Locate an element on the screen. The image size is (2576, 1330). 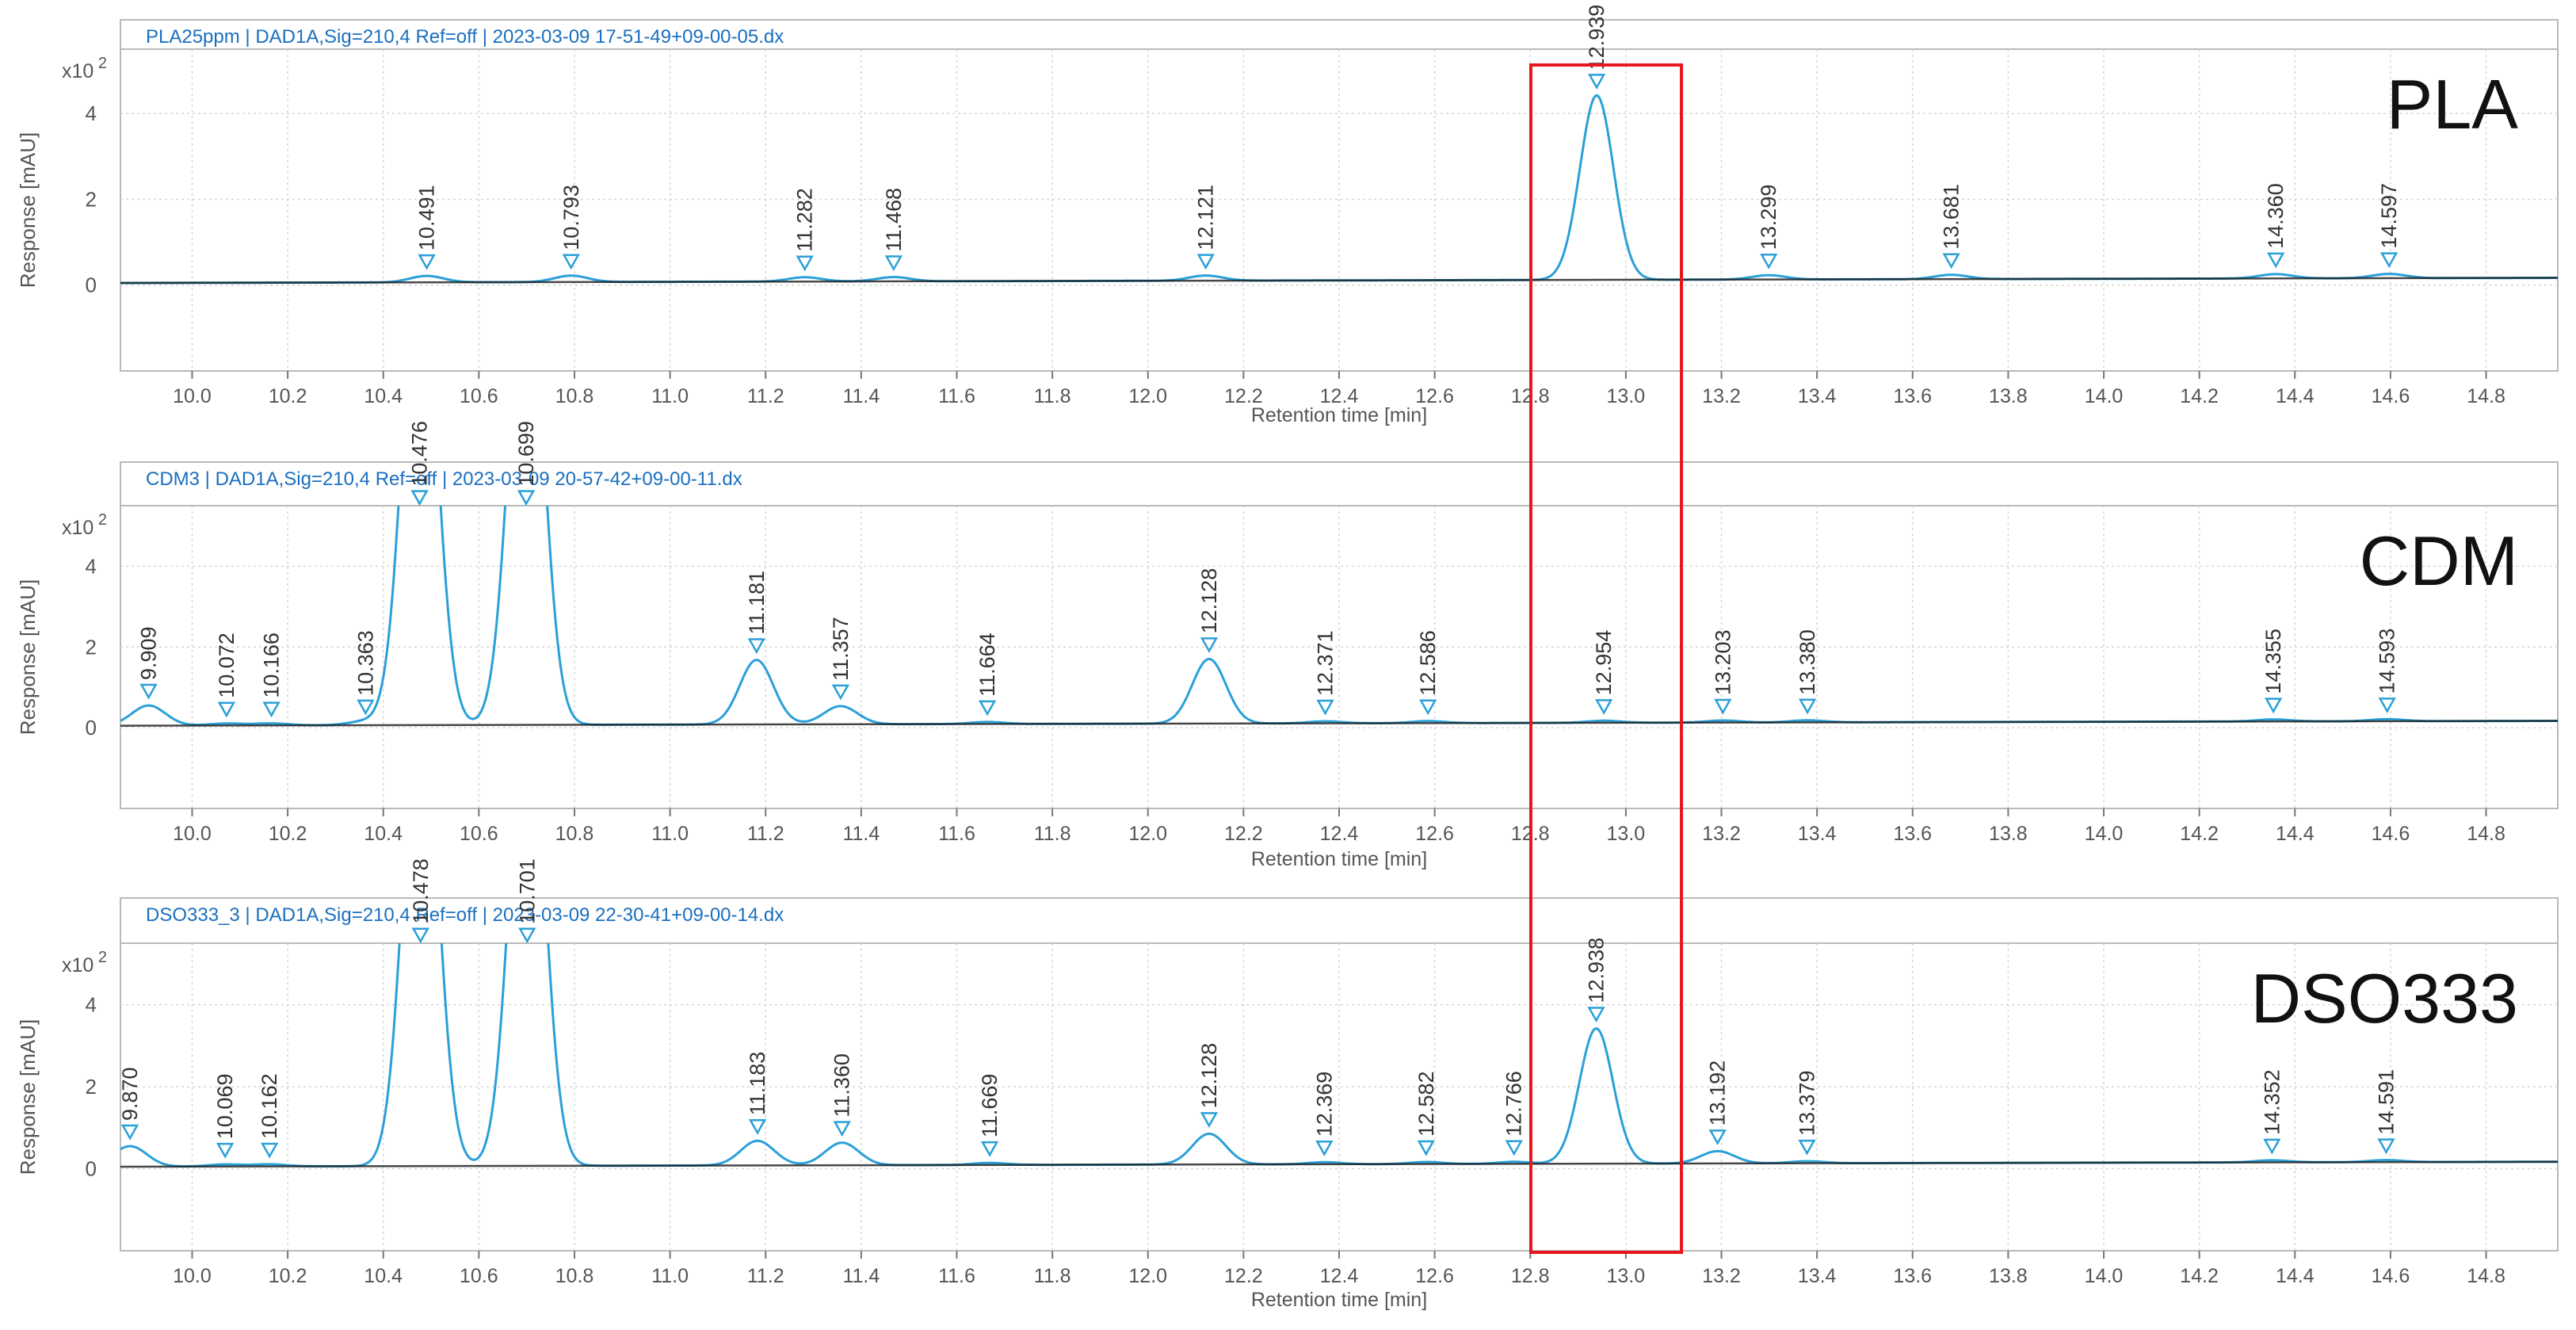
highlight-box is located at coordinates (1606, 659).